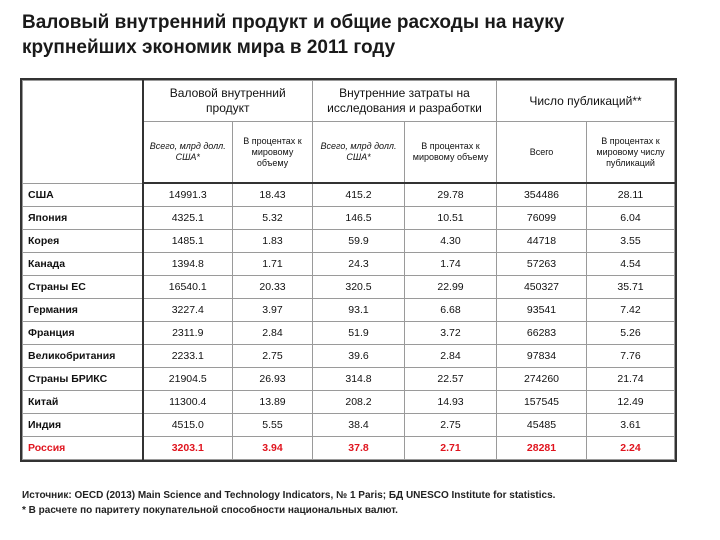 The width and height of the screenshot is (720, 540). What do you see at coordinates (630, 152) in the screenshot?
I see `subheader-pub-percent: В процентах к мировому числу публикаций` at bounding box center [630, 152].